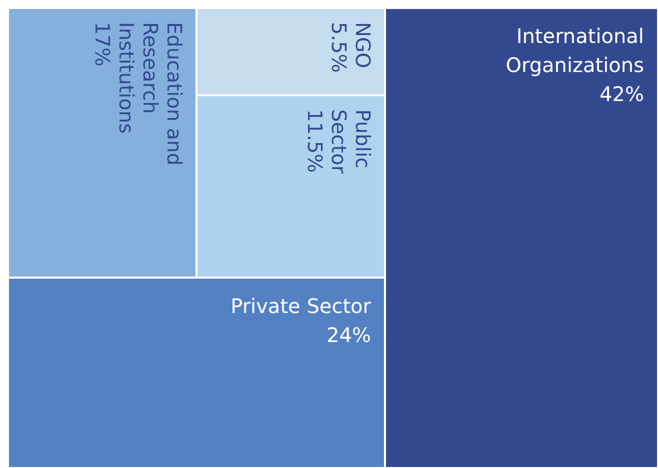 This screenshot has height=468, width=658. What do you see at coordinates (575, 51) in the screenshot?
I see `category-label: International Organizations` at bounding box center [575, 51].